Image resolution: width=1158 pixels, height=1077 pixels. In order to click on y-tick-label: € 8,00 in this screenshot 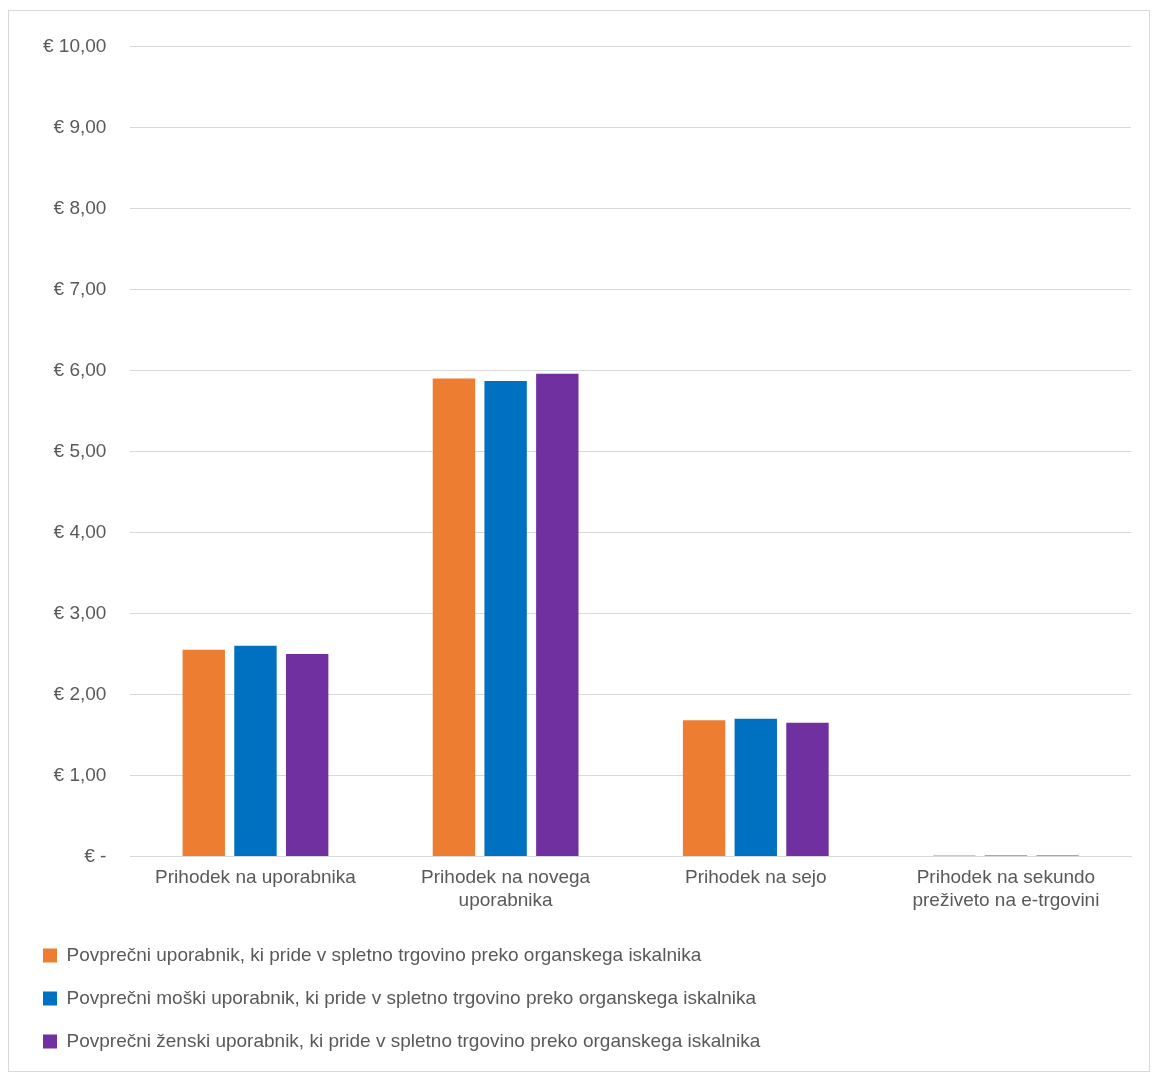, I will do `click(80, 207)`.